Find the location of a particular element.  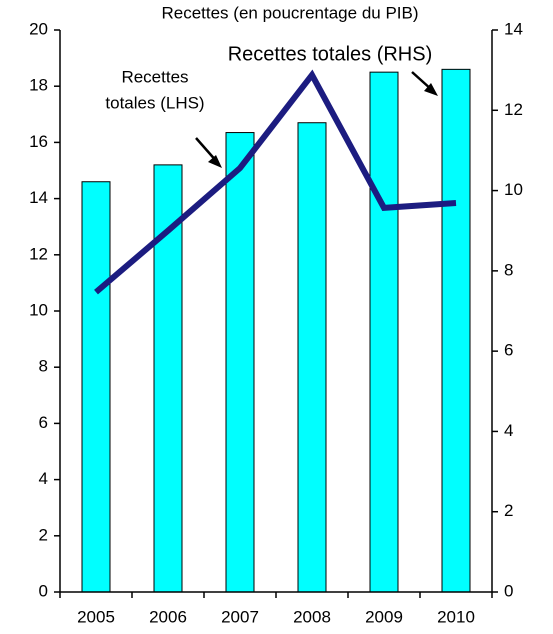

y2-tick-label: 12 is located at coordinates (513, 109).